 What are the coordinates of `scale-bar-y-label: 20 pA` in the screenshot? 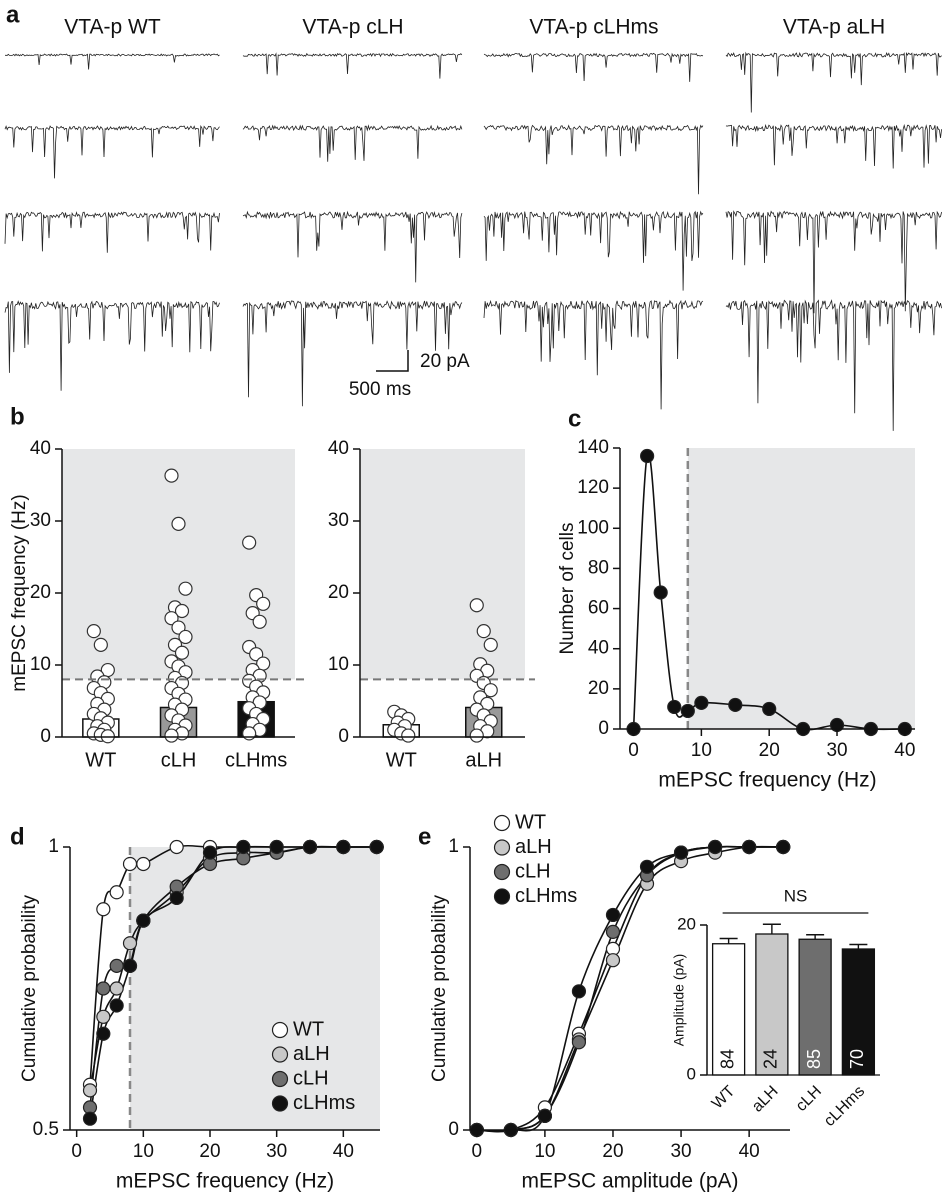 It's located at (445, 361).